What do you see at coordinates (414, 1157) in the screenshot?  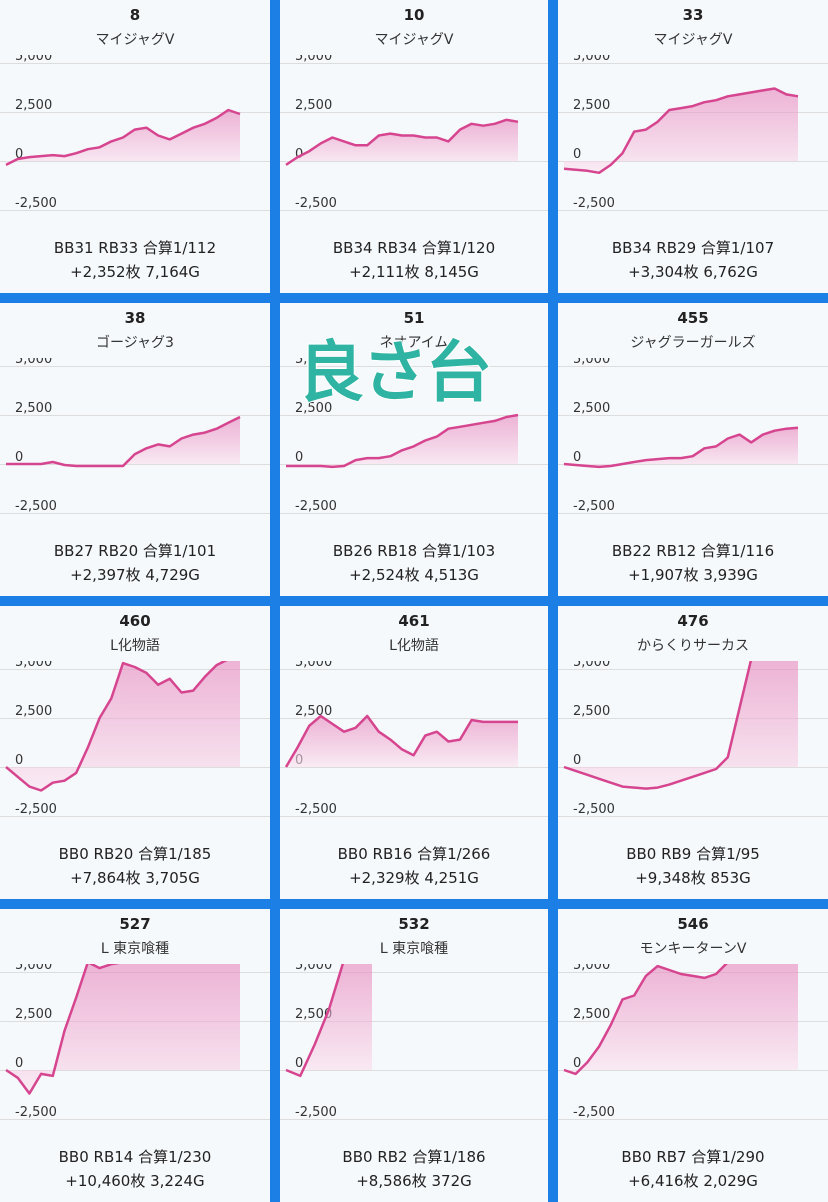 I see `bonus-stats: BB0 RB2 合算1/186` at bounding box center [414, 1157].